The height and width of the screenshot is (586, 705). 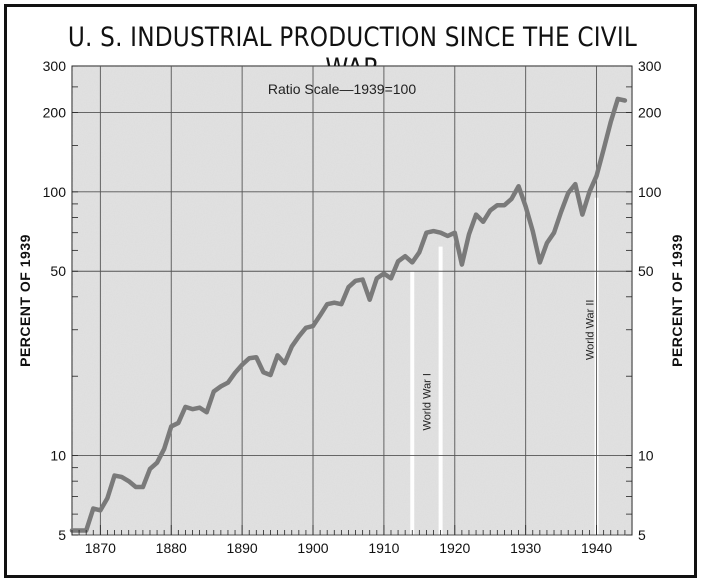 What do you see at coordinates (312, 548) in the screenshot?
I see `x-tick-label: 1900` at bounding box center [312, 548].